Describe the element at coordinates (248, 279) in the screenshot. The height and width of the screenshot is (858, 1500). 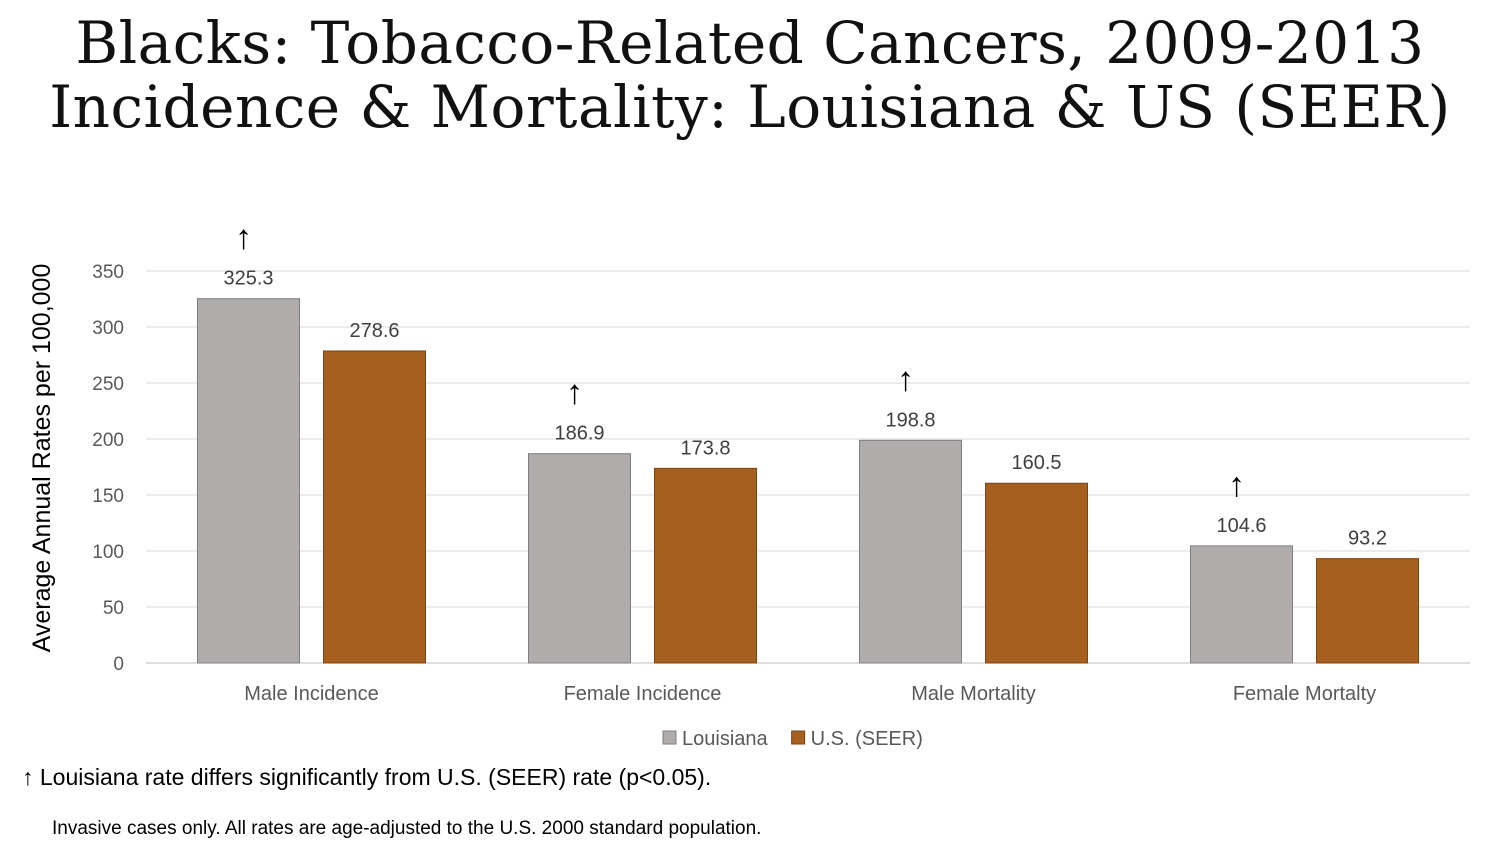
I see `data-label: 325.3` at that location.